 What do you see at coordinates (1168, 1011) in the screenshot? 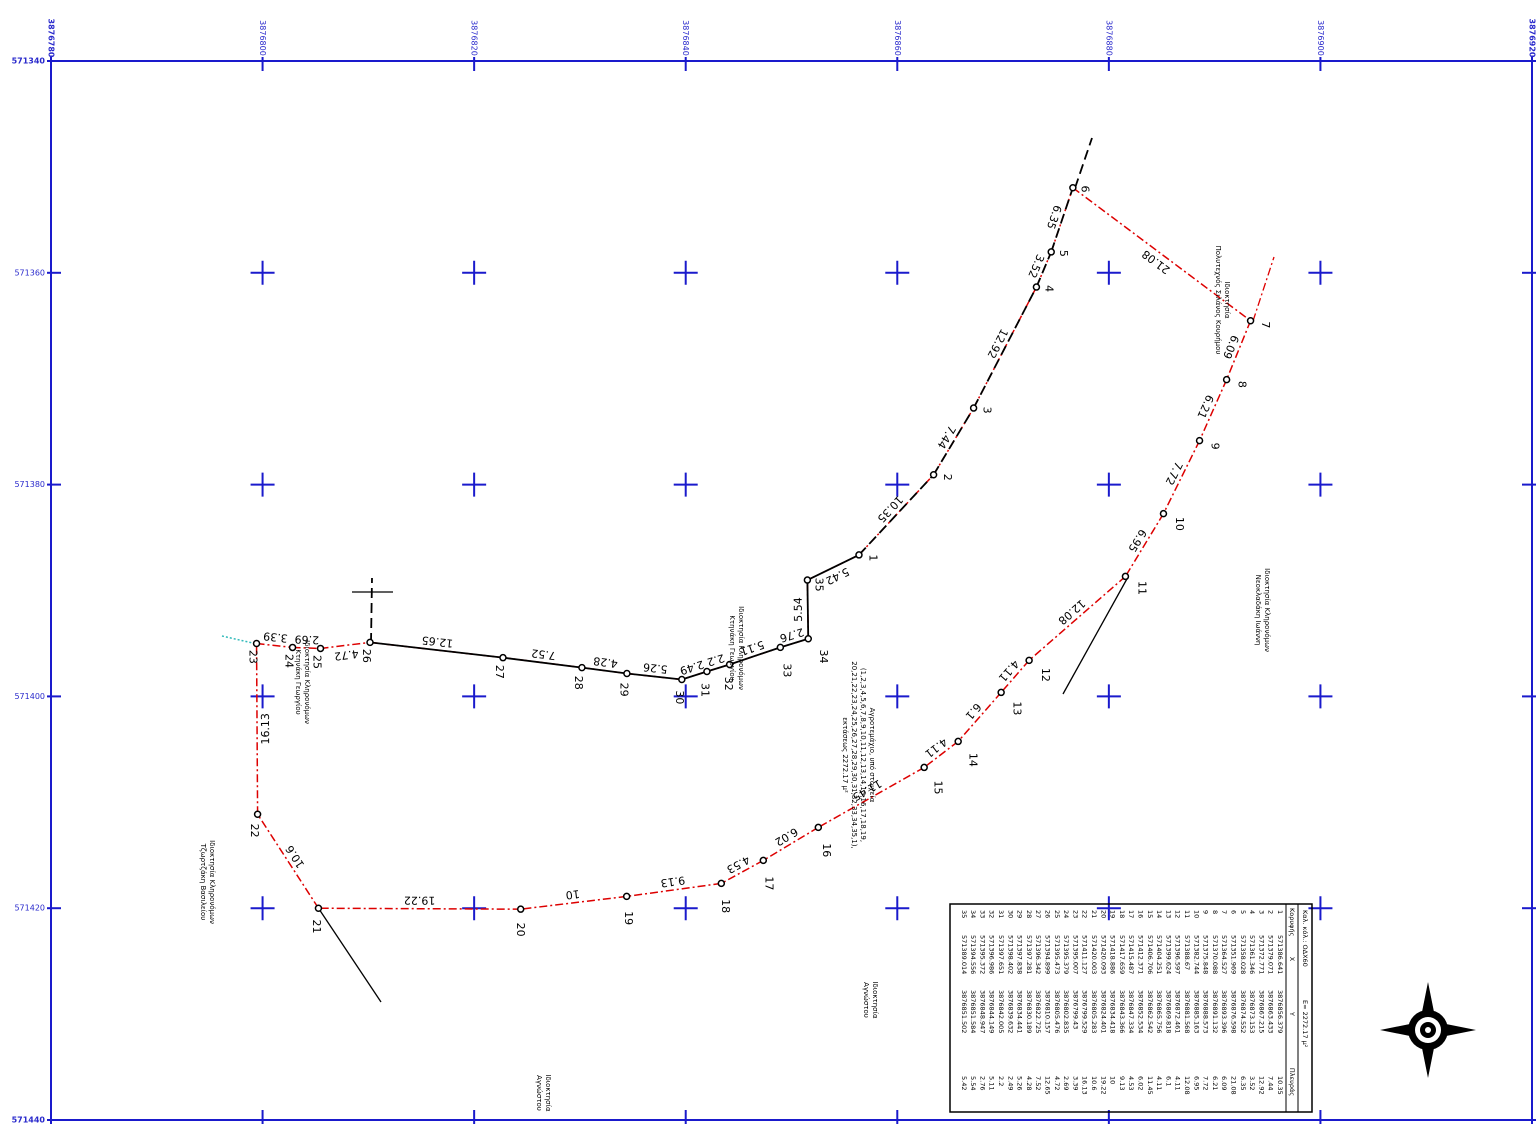
I see `table-cell: 3876869.818` at bounding box center [1168, 1011].